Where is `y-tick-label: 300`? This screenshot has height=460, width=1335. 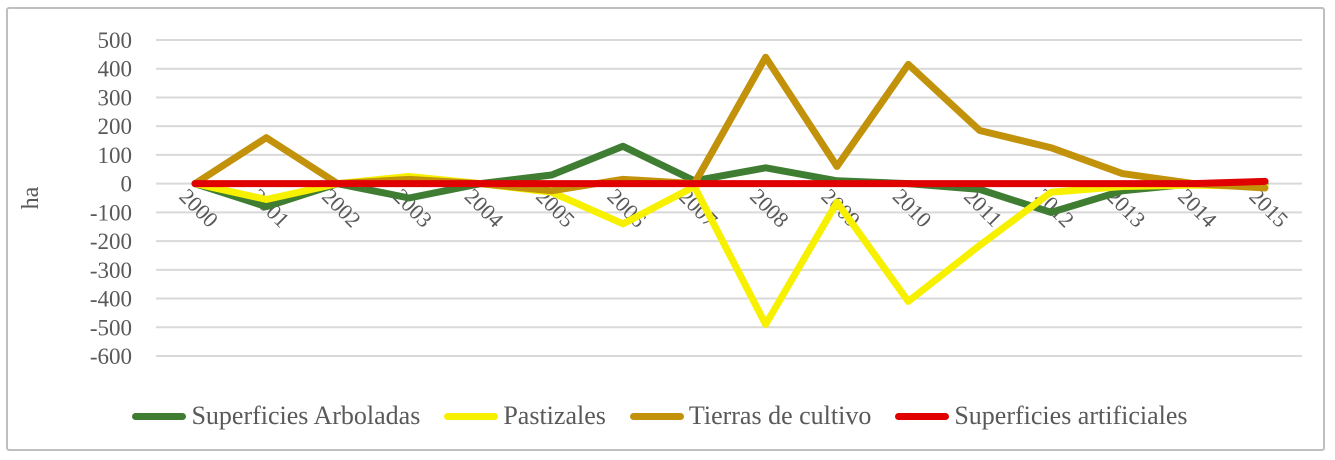
y-tick-label: 300 is located at coordinates (115, 97).